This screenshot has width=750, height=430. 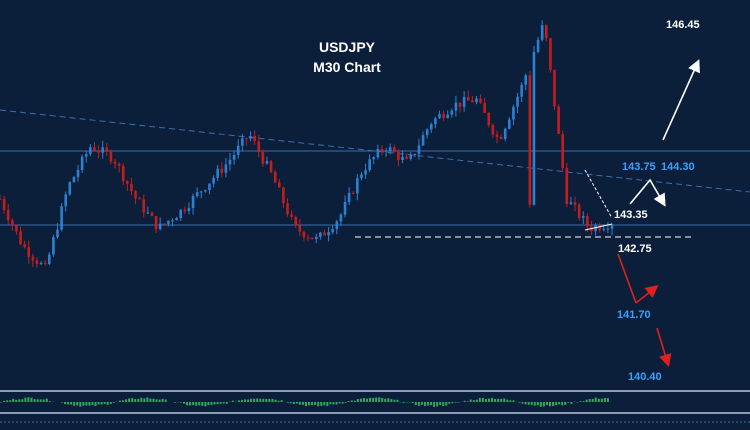 What do you see at coordinates (678, 167) in the screenshot?
I see `label-144-30: 144.30` at bounding box center [678, 167].